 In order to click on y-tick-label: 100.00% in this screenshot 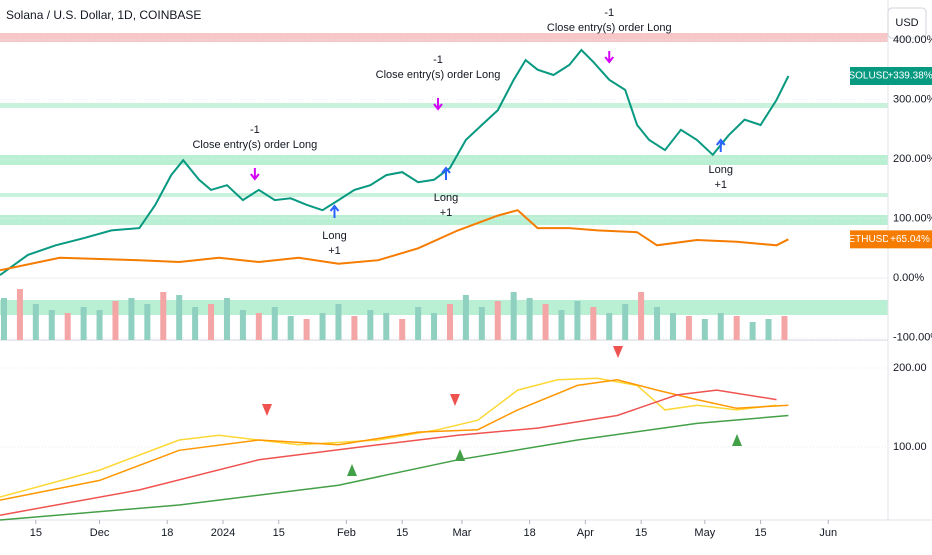, I will do `click(912, 218)`.